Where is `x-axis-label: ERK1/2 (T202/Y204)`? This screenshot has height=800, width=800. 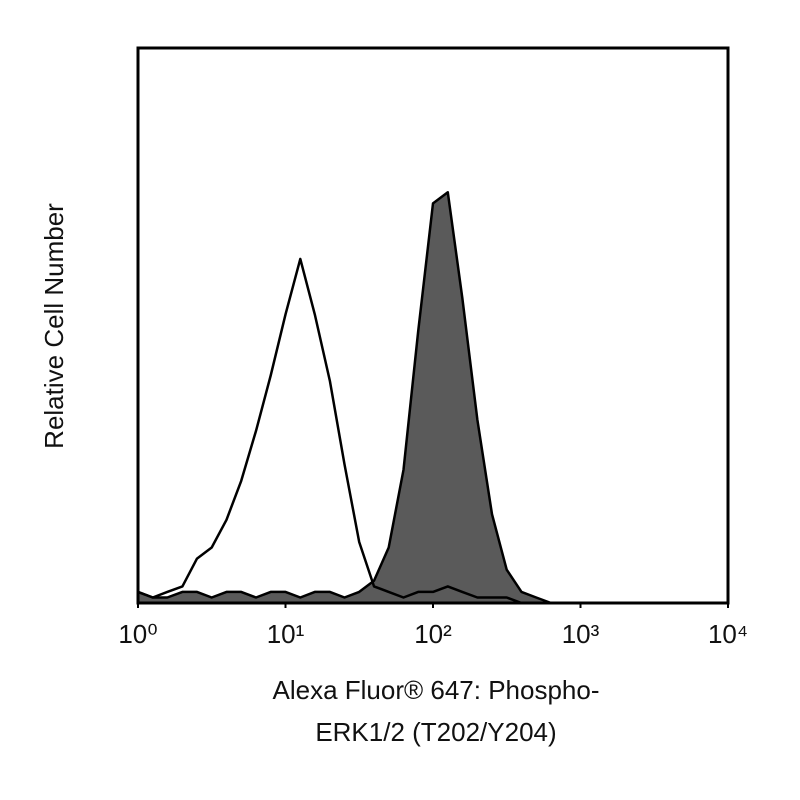 x-axis-label: ERK1/2 (T202/Y204) is located at coordinates (435, 732).